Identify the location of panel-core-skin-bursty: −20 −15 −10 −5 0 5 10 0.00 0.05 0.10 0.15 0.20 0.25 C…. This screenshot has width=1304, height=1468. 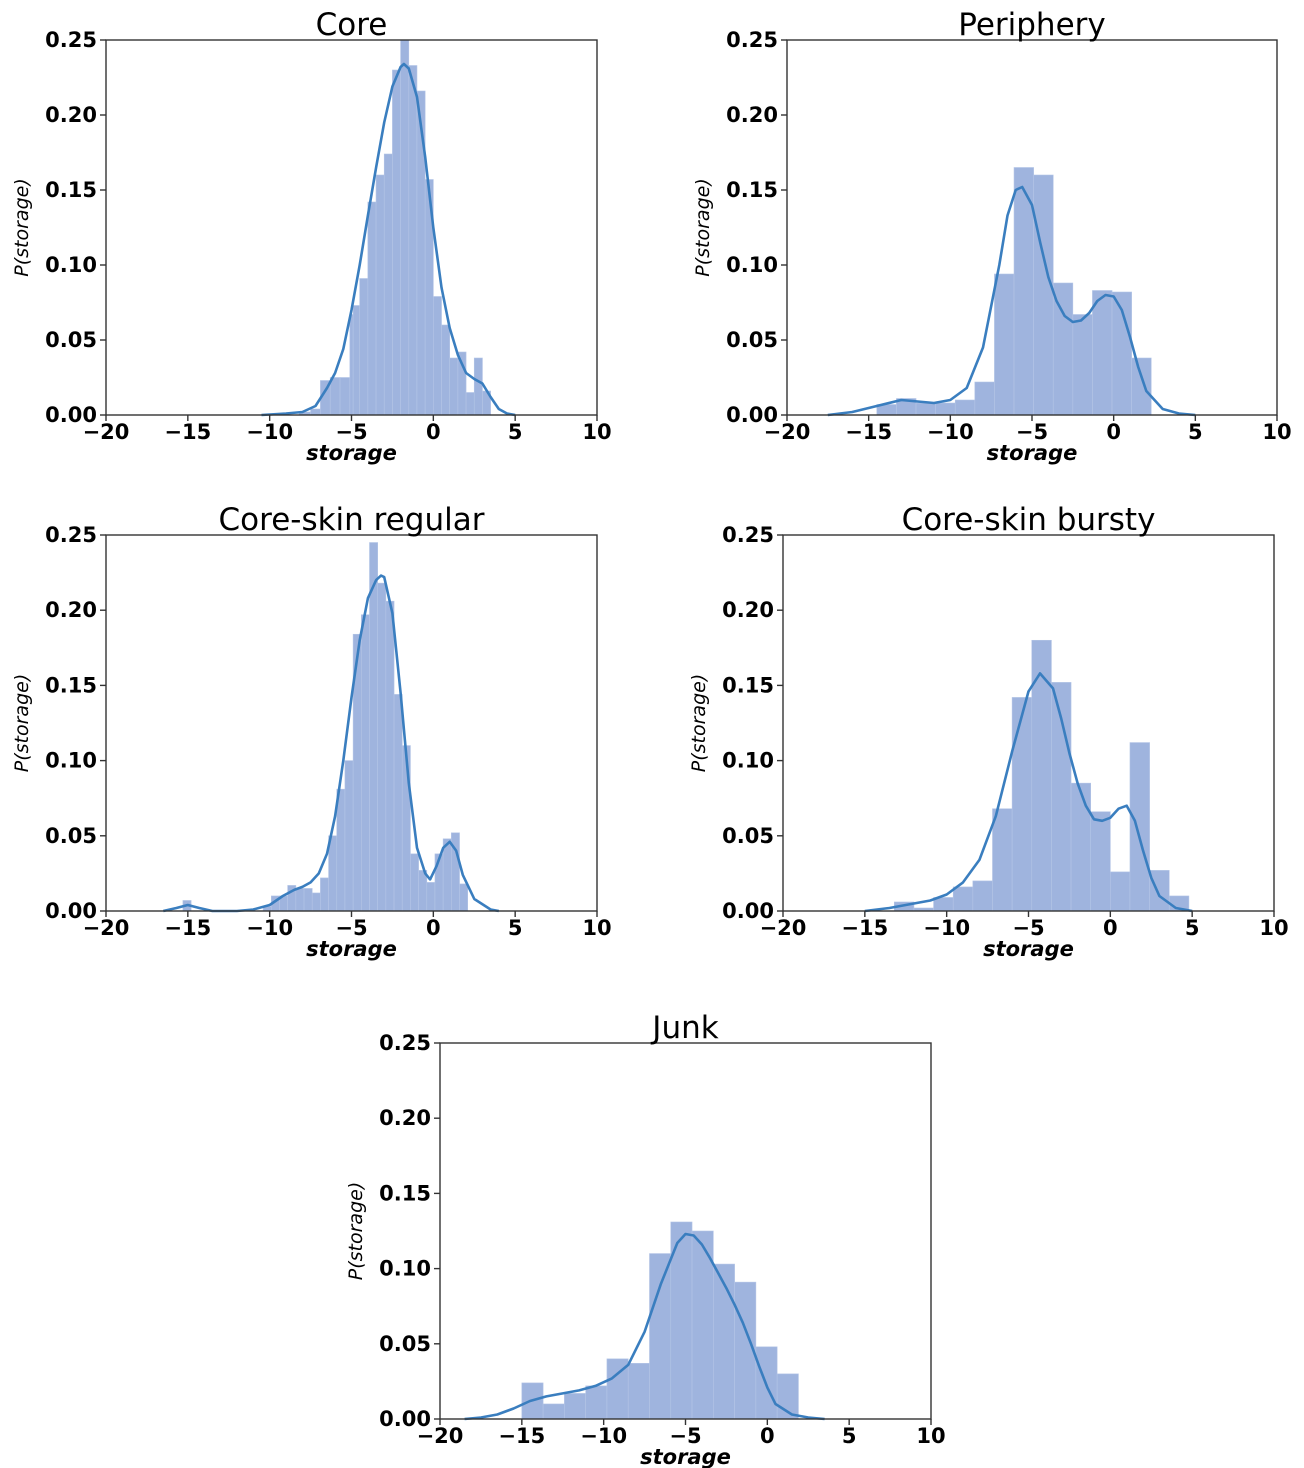
(988, 731).